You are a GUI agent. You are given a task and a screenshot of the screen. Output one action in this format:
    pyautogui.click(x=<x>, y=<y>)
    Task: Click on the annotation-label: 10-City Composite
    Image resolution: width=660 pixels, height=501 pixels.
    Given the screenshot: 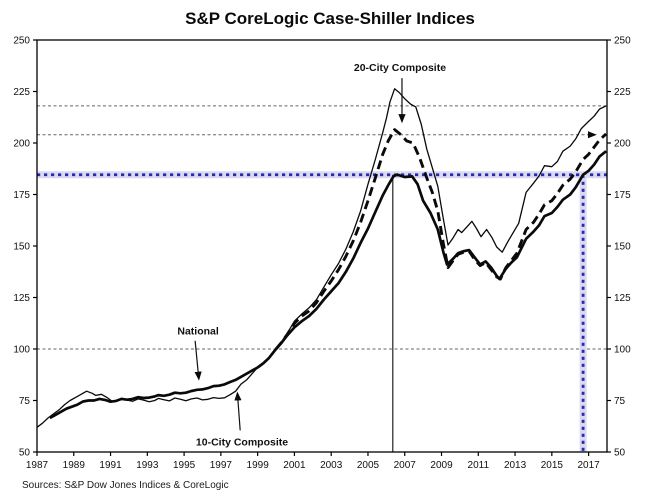 What is the action you would take?
    pyautogui.click(x=242, y=443)
    